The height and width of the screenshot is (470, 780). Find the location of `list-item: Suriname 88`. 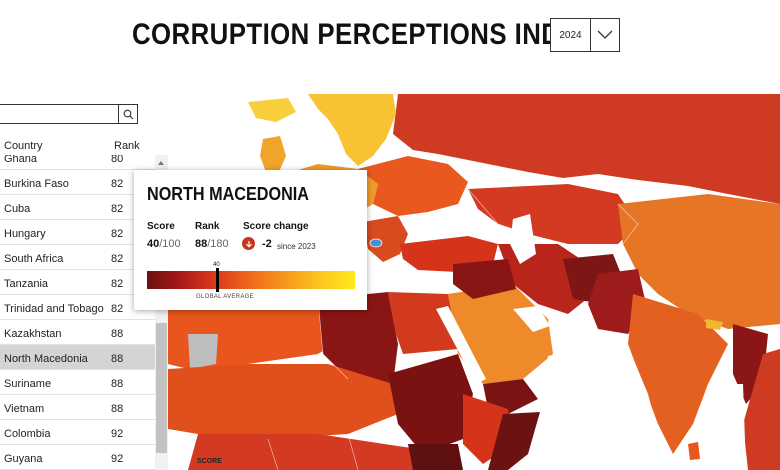

list-item: Suriname 88 is located at coordinates (77, 382).